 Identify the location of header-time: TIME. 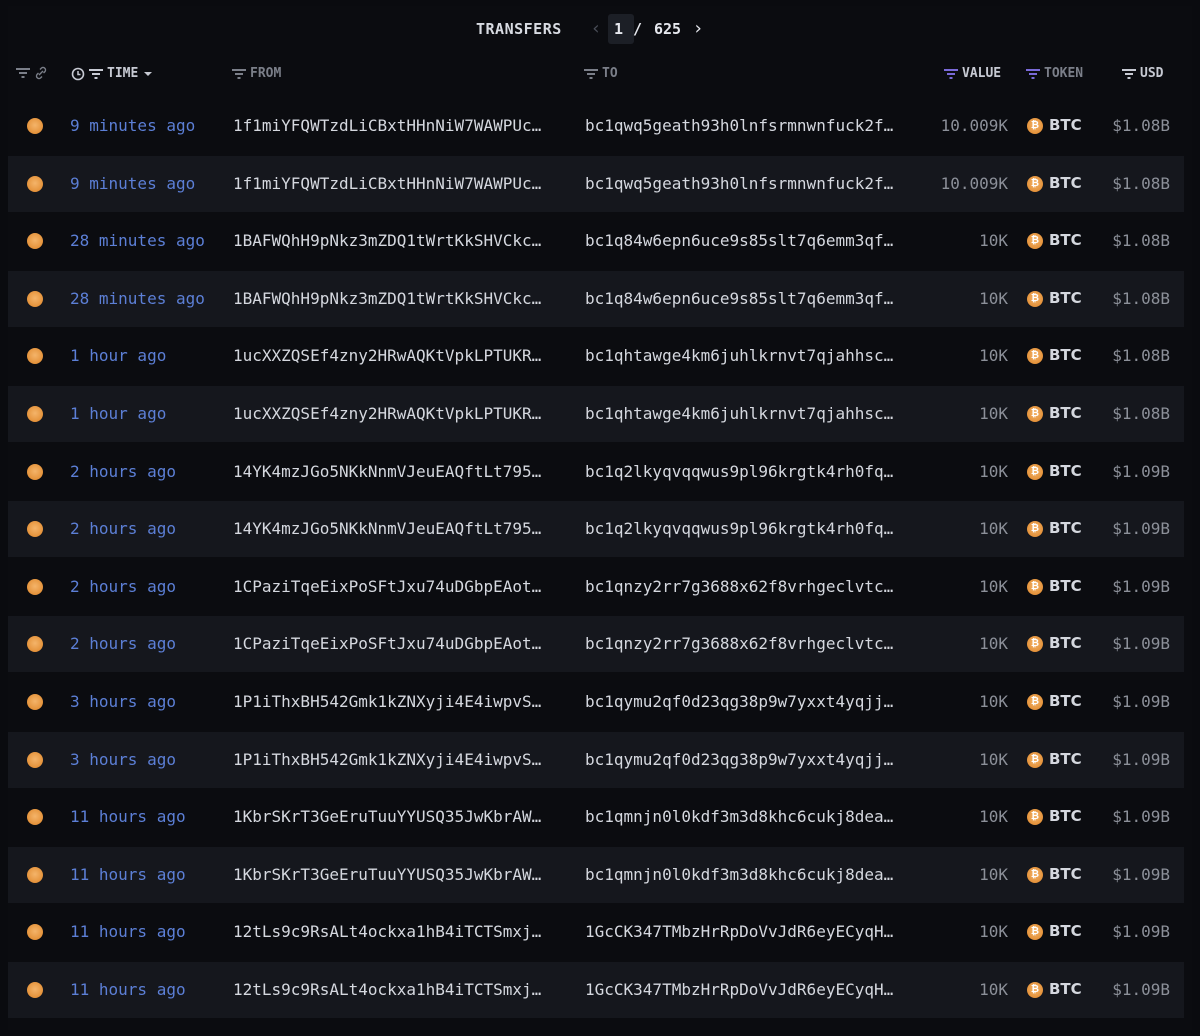
(112, 73).